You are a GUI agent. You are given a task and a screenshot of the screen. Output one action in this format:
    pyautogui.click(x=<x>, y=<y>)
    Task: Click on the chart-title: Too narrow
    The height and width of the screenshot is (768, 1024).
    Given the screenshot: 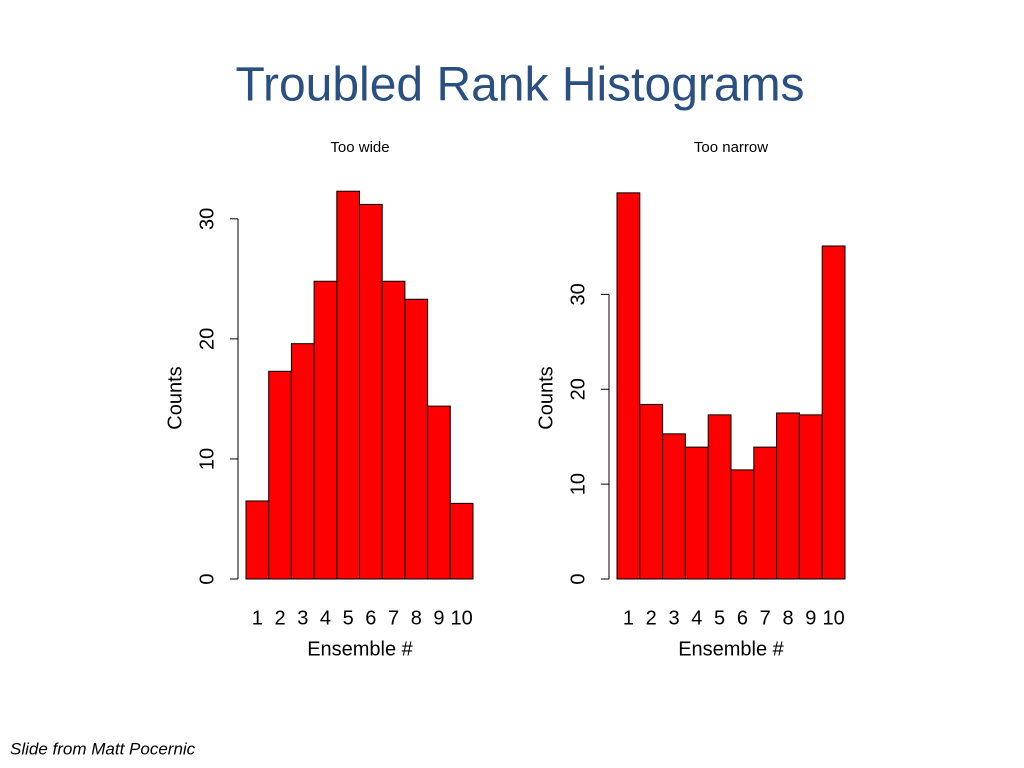 What is the action you would take?
    pyautogui.click(x=731, y=147)
    